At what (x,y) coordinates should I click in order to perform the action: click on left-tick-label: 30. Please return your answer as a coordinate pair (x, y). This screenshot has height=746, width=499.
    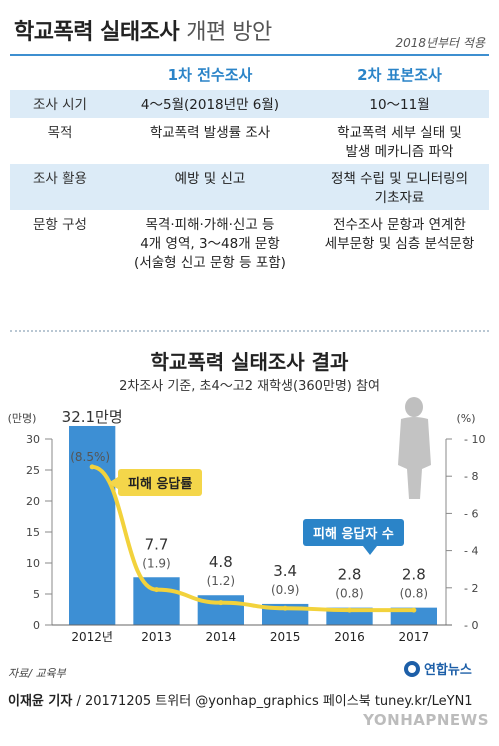
    Looking at the image, I should click on (33, 439).